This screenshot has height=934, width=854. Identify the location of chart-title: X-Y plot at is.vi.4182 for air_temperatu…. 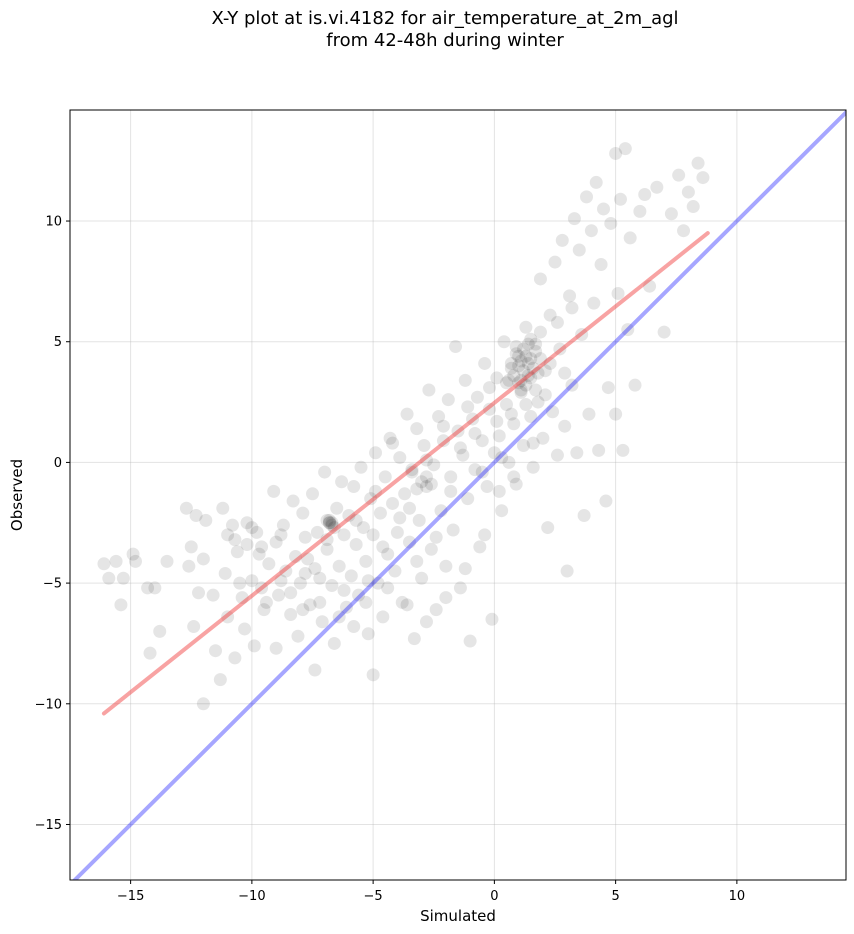
(427, 30).